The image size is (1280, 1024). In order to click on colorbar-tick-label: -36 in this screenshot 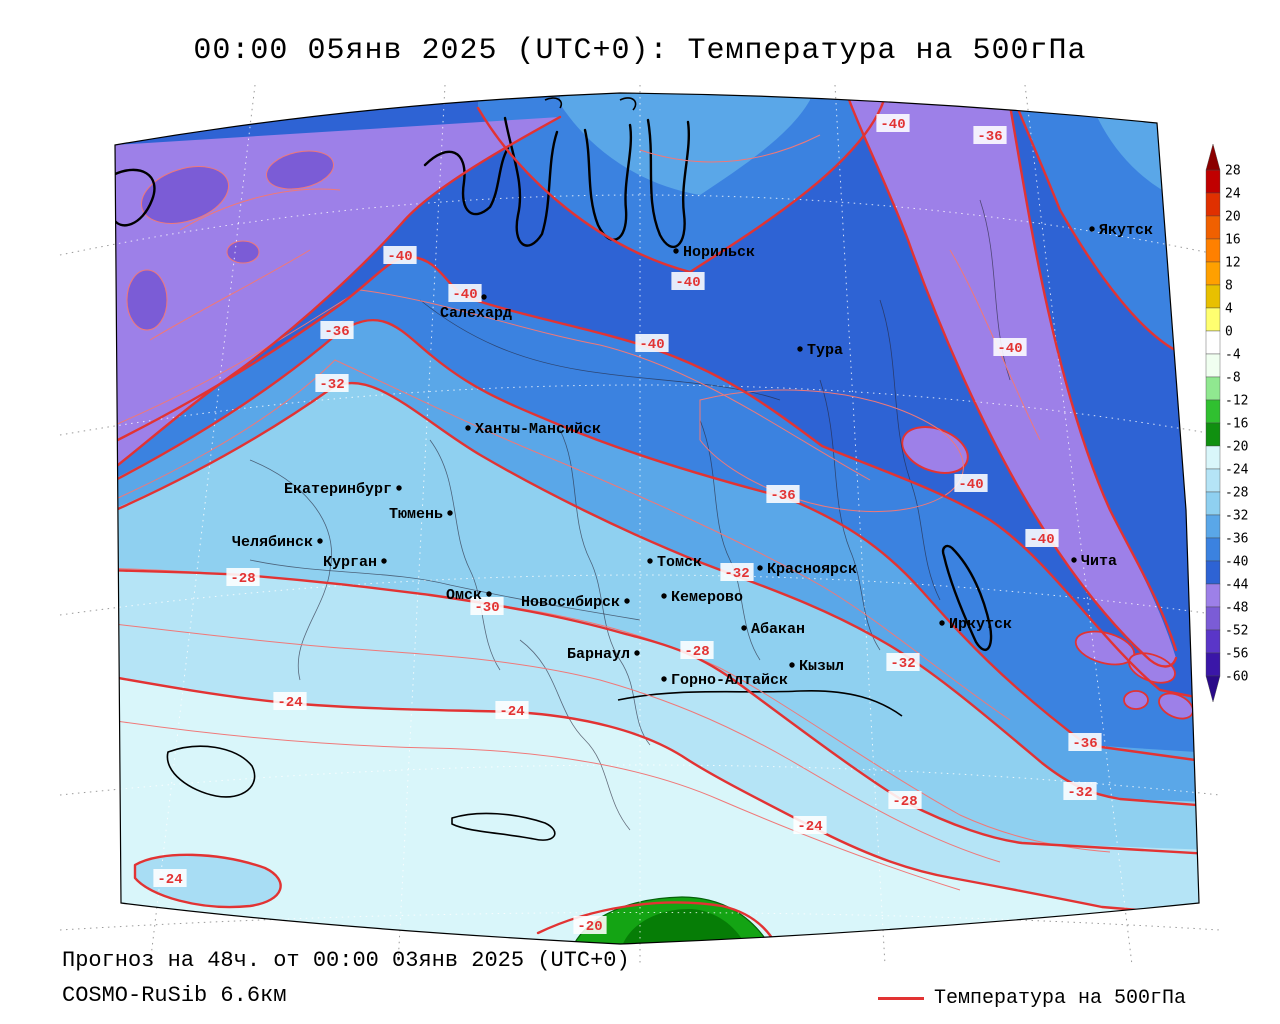, I will do `click(1236, 539)`.